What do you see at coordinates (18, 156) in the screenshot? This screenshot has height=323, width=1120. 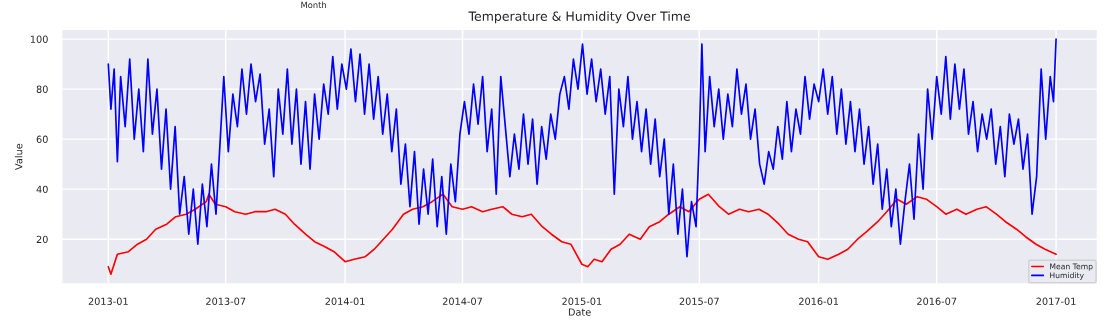 I see `y-axis-title: Value` at bounding box center [18, 156].